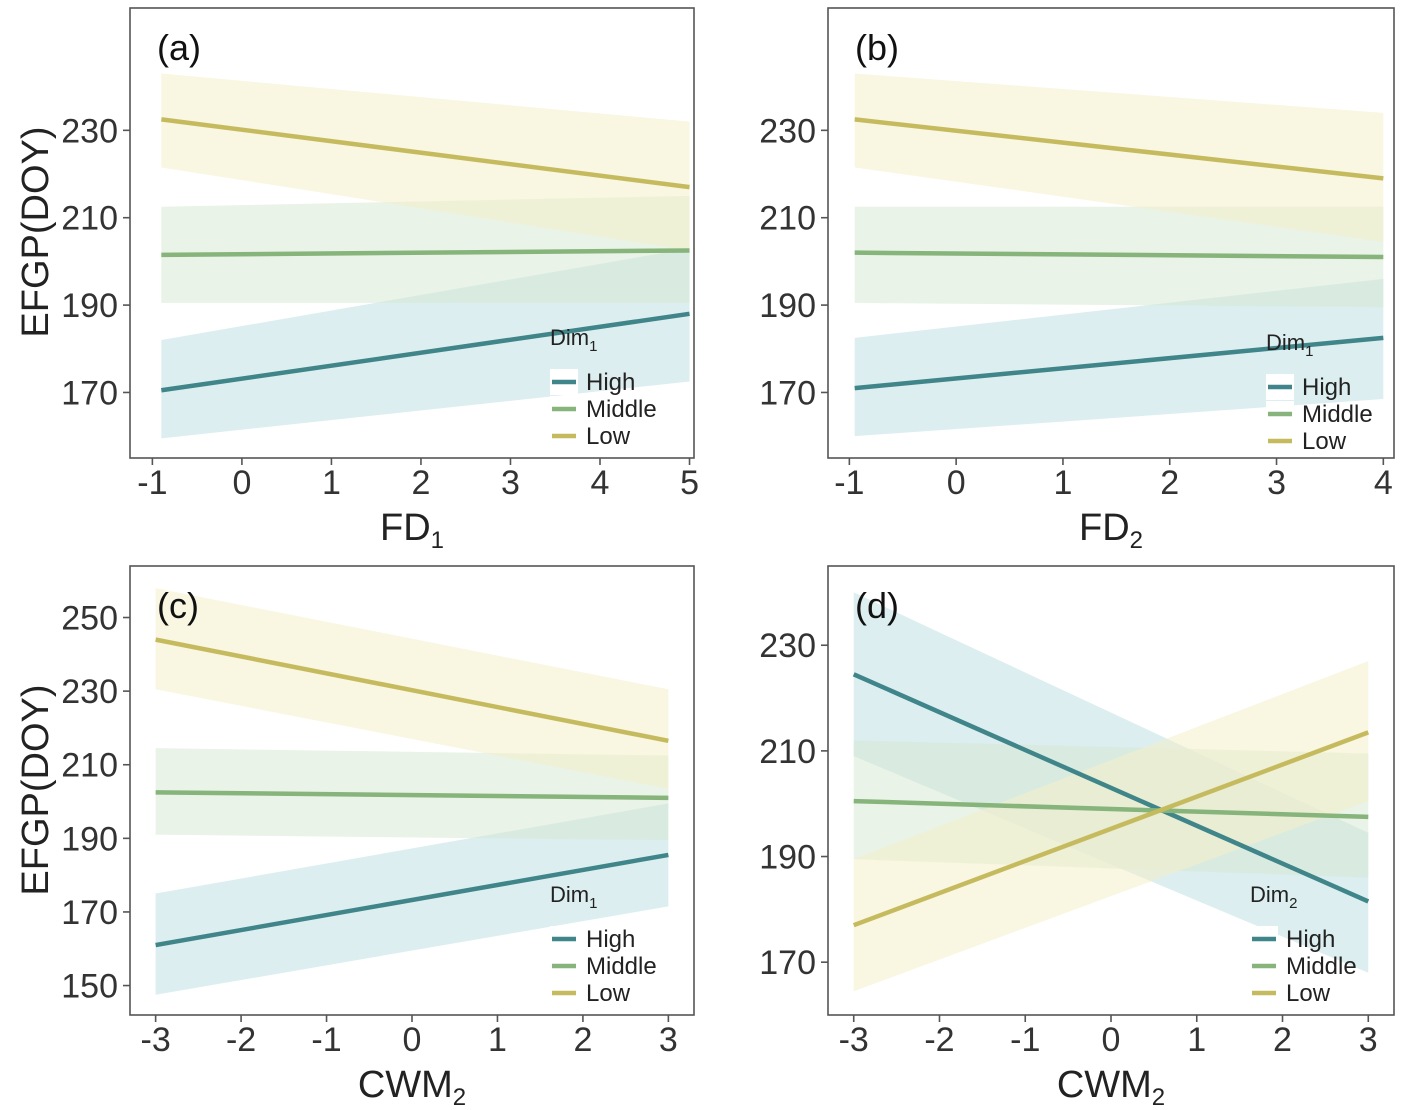 This screenshot has width=1418, height=1110. What do you see at coordinates (1293, 903) in the screenshot?
I see `legend-title-subscript: 2` at bounding box center [1293, 903].